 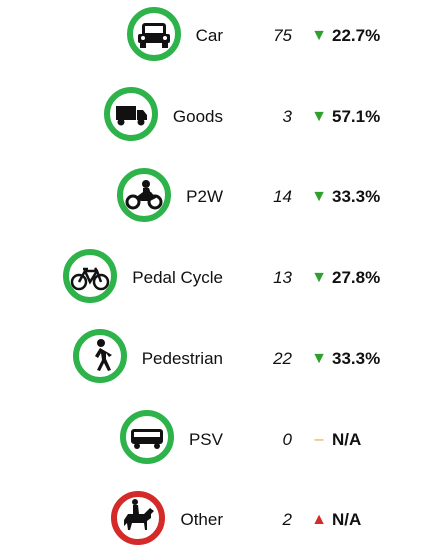 What do you see at coordinates (287, 520) in the screenshot?
I see `count: 2` at bounding box center [287, 520].